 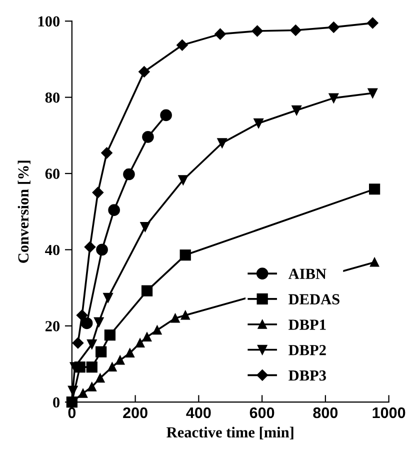 What do you see at coordinates (198, 412) in the screenshot?
I see `x-tick-label: 400` at bounding box center [198, 412].